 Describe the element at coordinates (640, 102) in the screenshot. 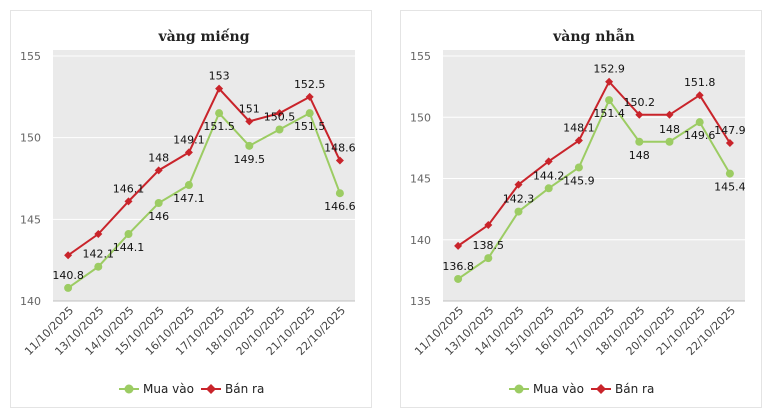

I see `data-label: 150.2` at that location.